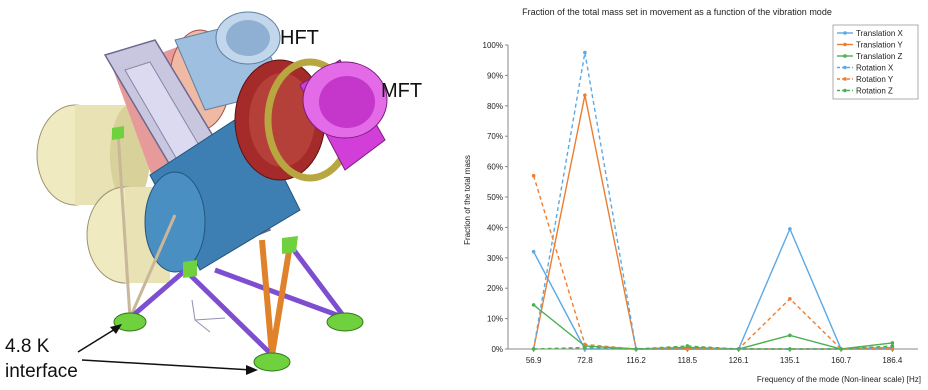  Describe the element at coordinates (495, 136) in the screenshot. I see `y-tick-label: 70%` at that location.